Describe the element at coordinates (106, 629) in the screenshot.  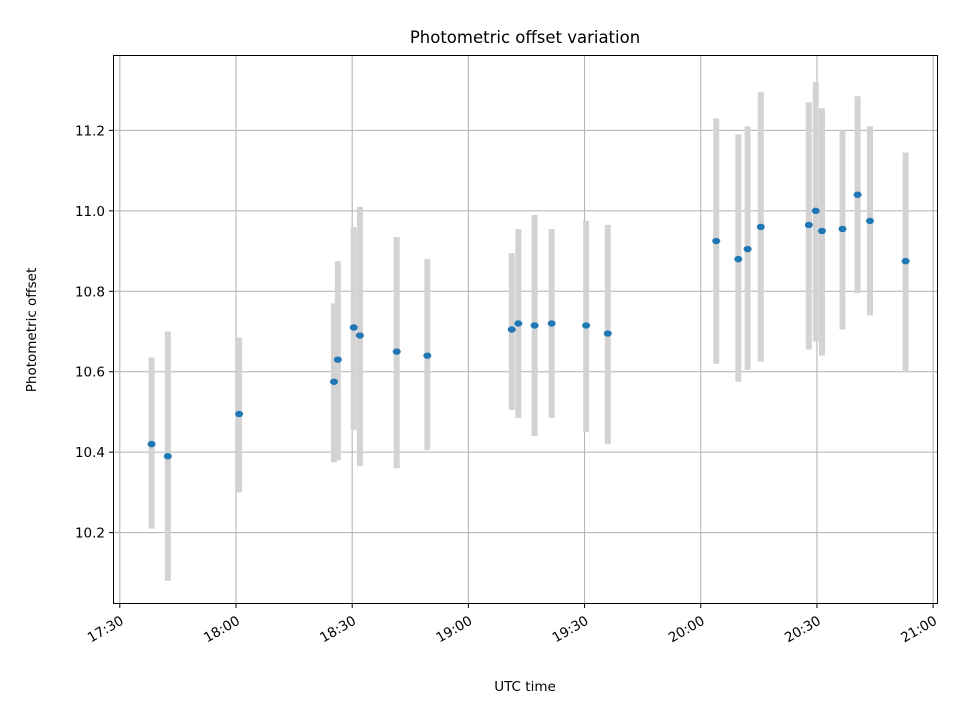
I see `x-tick-label: 17:30` at that location.